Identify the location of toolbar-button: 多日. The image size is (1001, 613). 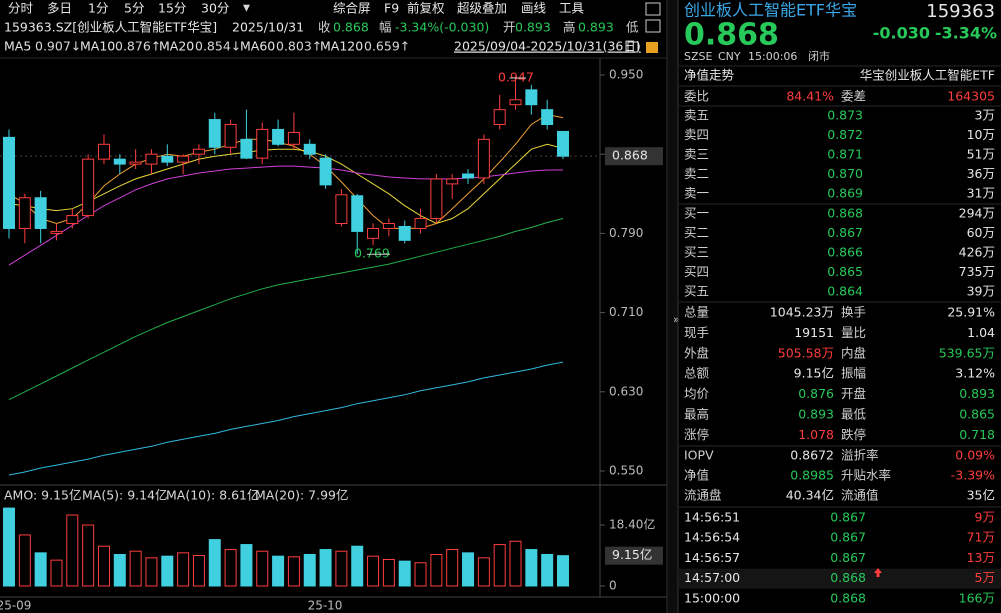
(59, 8).